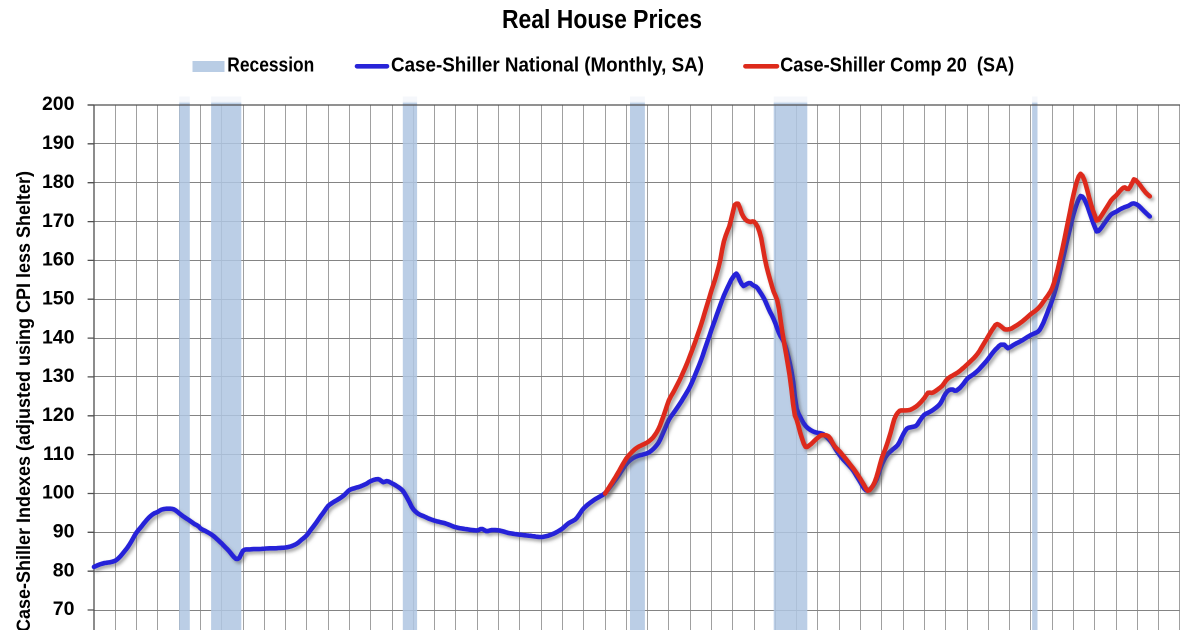 The image size is (1200, 630). I want to click on svg-text: Recession, so click(270, 64).